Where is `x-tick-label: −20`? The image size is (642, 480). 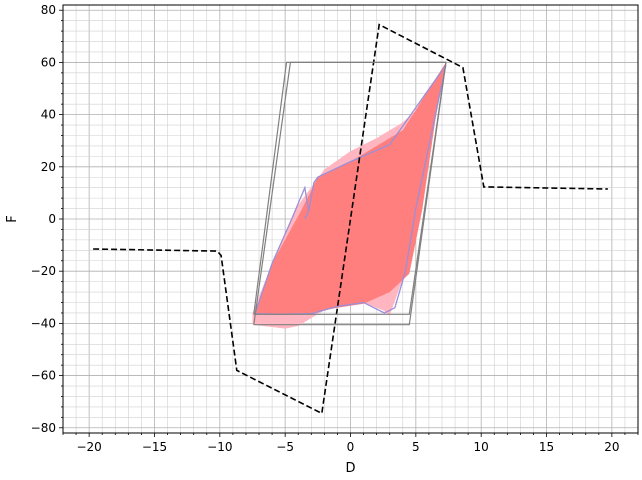
x-tick-label: −20 is located at coordinates (88, 447).